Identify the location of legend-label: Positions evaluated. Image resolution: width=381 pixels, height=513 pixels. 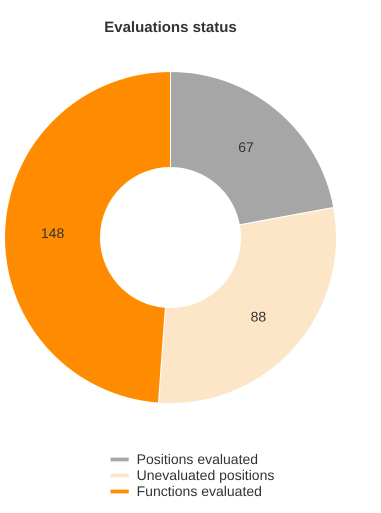
(197, 459).